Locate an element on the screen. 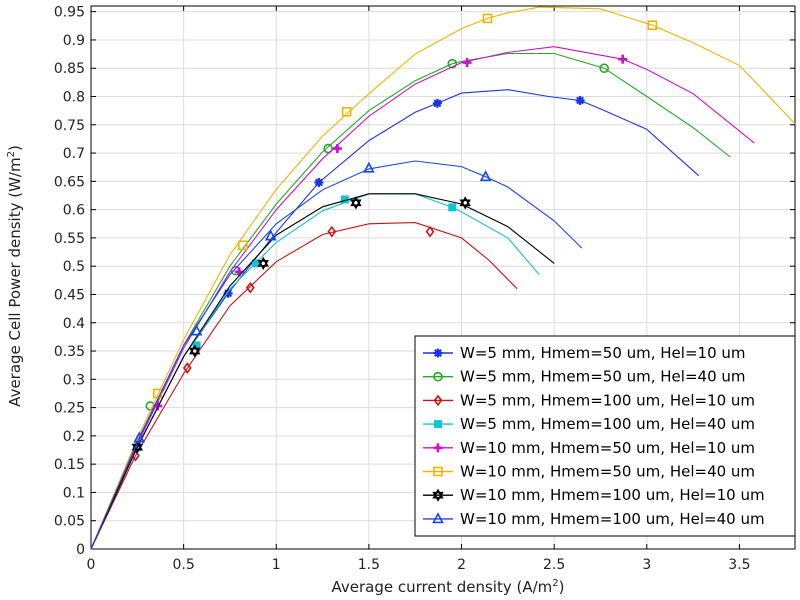 The height and width of the screenshot is (600, 800). y-tick-label: 0.5 is located at coordinates (74, 267).